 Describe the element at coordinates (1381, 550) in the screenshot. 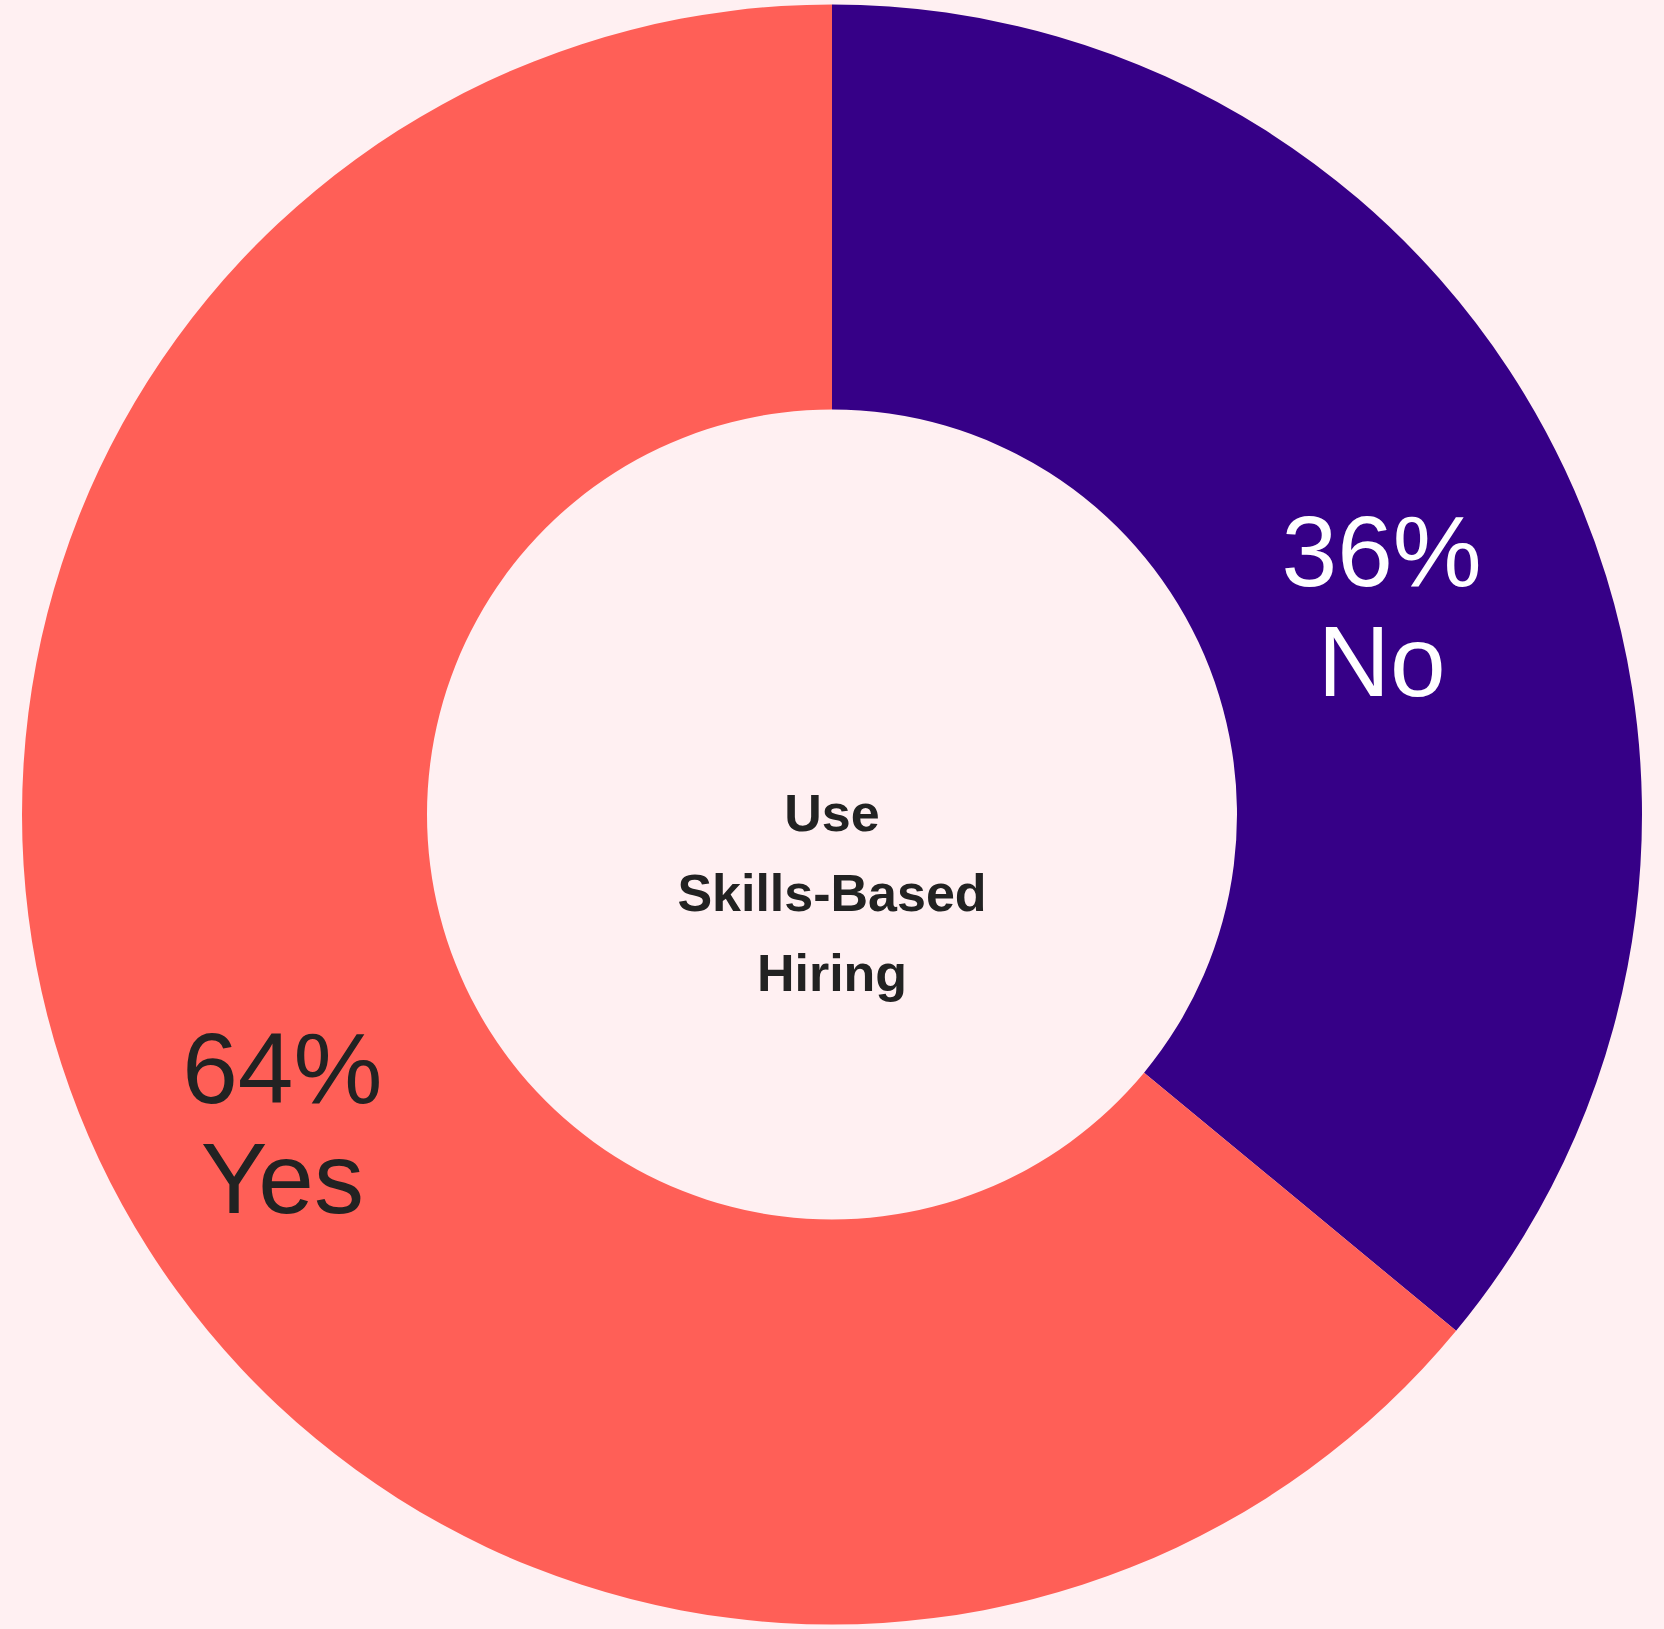

I see `data-label: 36%` at that location.